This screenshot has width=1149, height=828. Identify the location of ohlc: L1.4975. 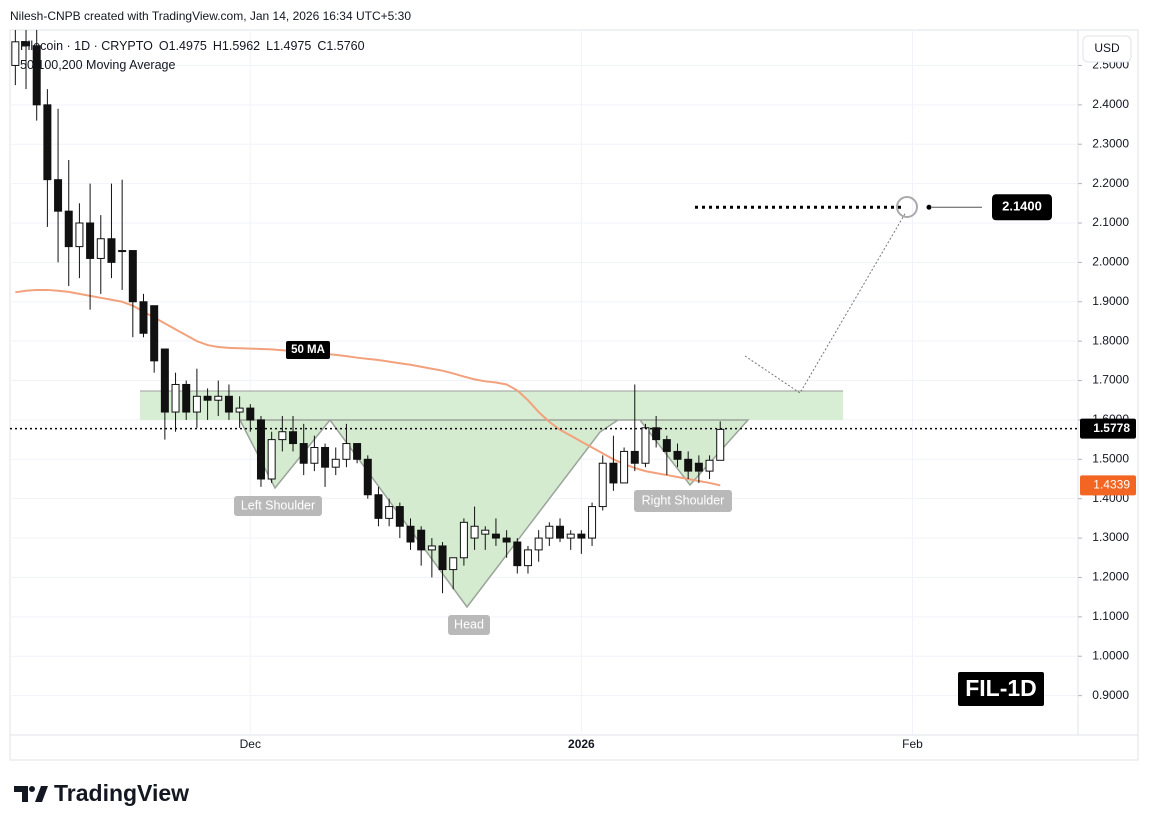
(289, 46).